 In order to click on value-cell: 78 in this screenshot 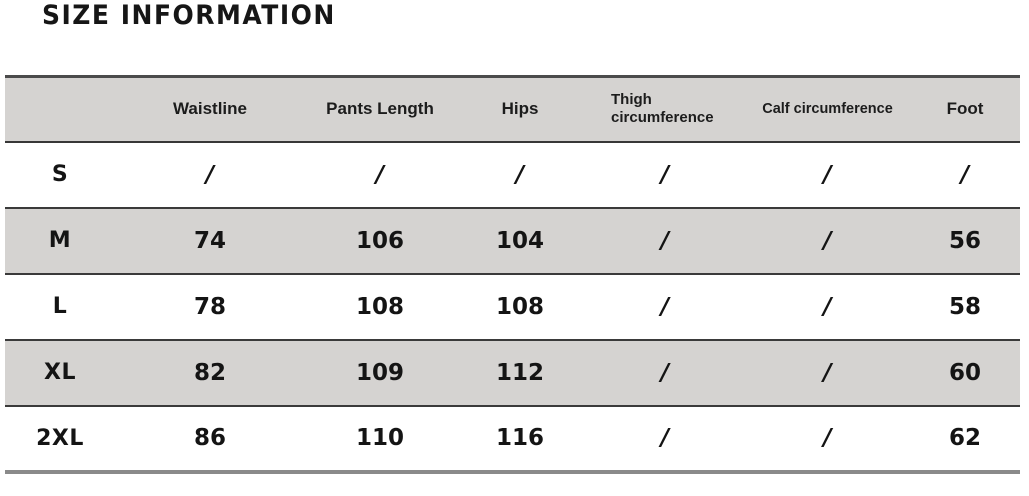, I will do `click(210, 307)`.